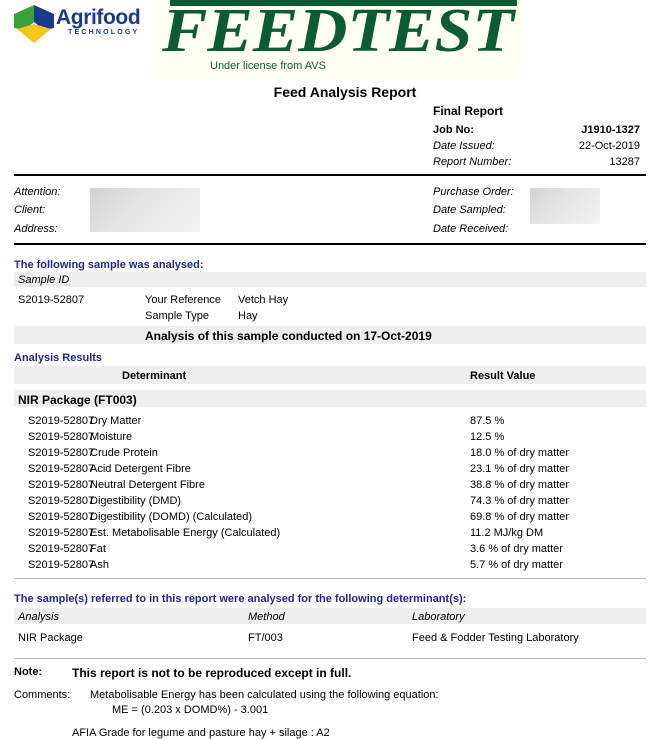 The width and height of the screenshot is (660, 740). I want to click on results-header-band, so click(330, 375).